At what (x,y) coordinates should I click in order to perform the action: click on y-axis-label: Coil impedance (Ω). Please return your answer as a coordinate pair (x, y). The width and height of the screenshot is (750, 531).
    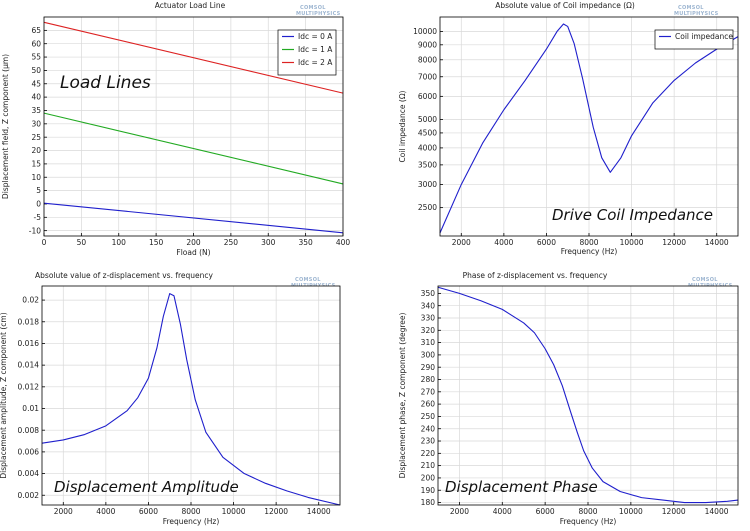
    Looking at the image, I should click on (402, 126).